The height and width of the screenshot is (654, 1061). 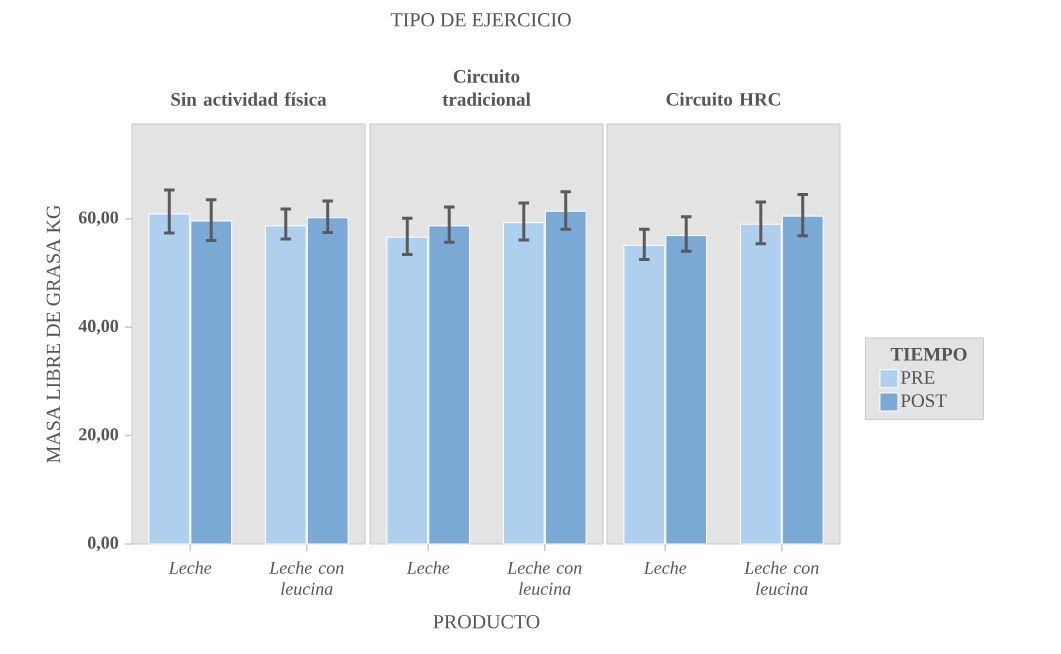 I want to click on y-tick-label: 0,00, so click(x=103, y=544).